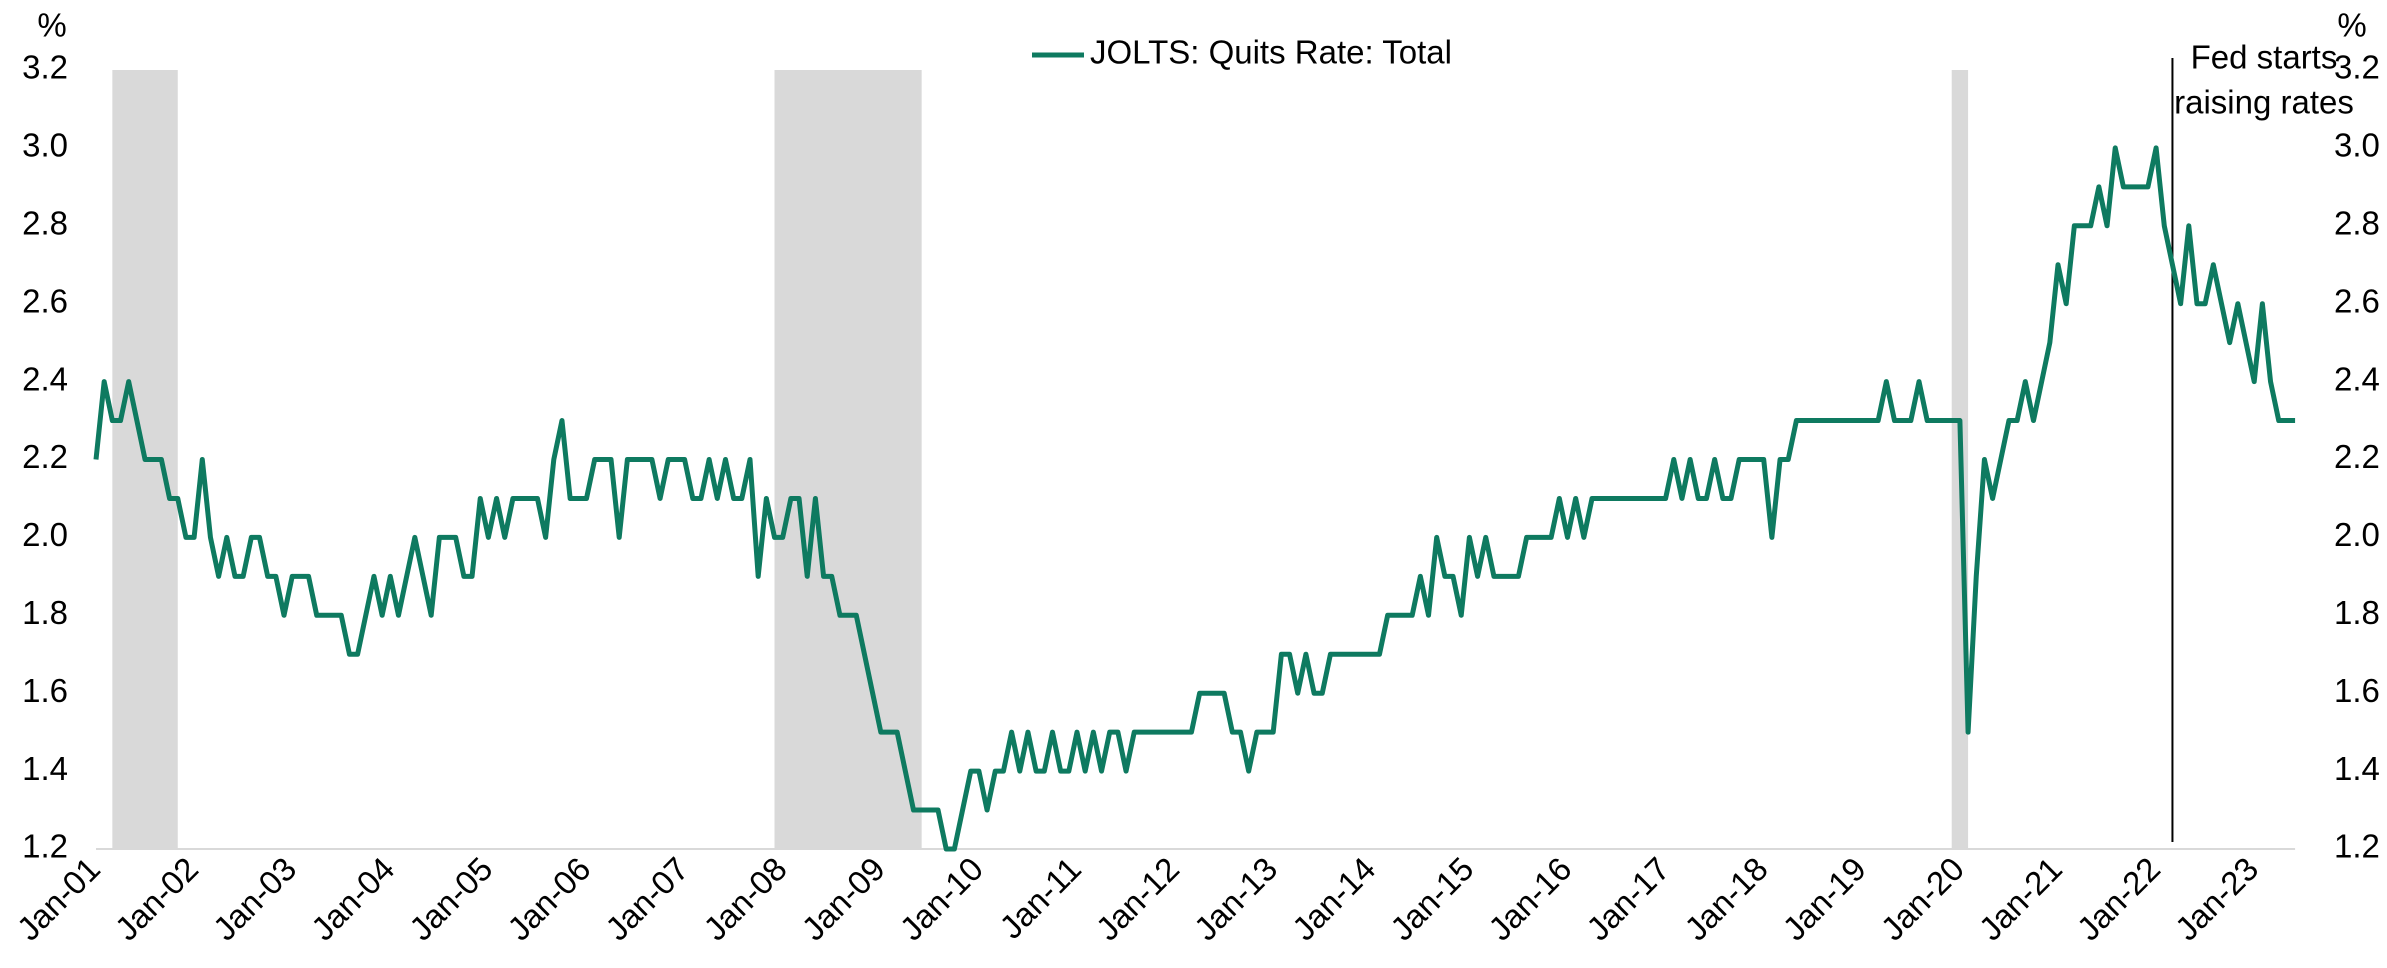 The image size is (2387, 968). What do you see at coordinates (2357, 378) in the screenshot?
I see `y2-tick-label: 2.4` at bounding box center [2357, 378].